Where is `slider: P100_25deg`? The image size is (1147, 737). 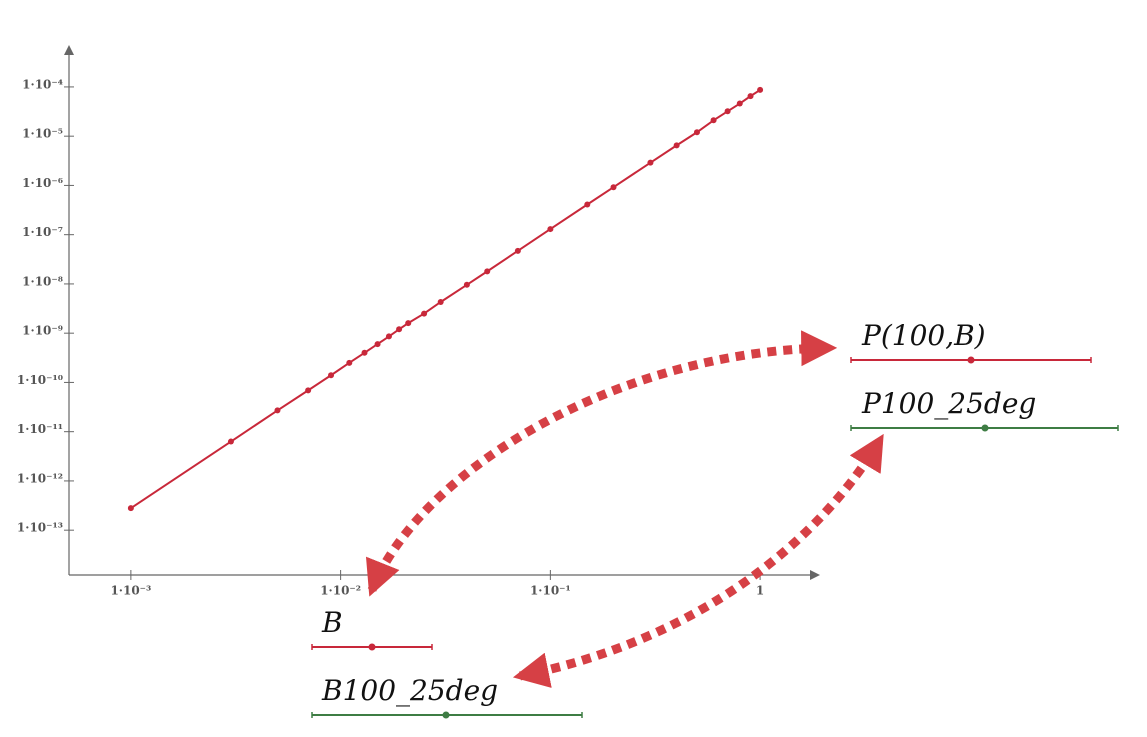
slider: P100_25deg is located at coordinates (984, 409).